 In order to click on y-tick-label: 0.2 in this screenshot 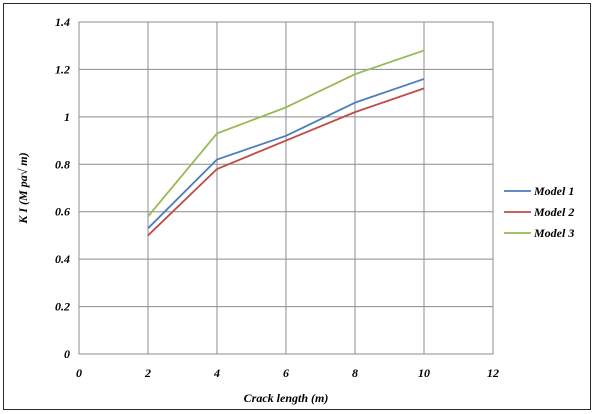, I will do `click(62, 307)`.